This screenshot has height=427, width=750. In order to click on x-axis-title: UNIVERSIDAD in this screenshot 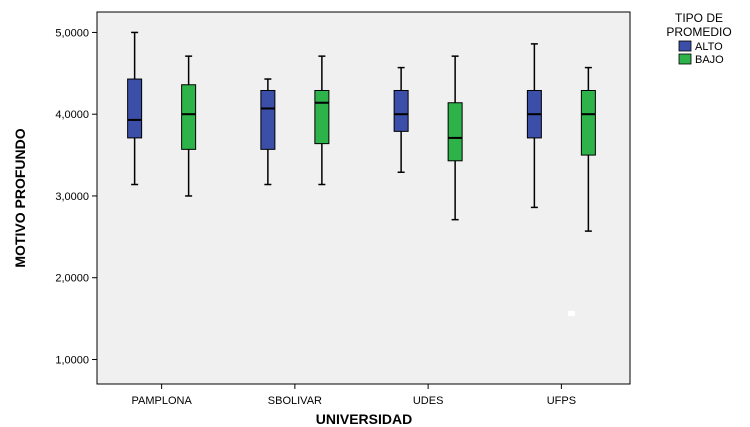, I will do `click(364, 419)`.